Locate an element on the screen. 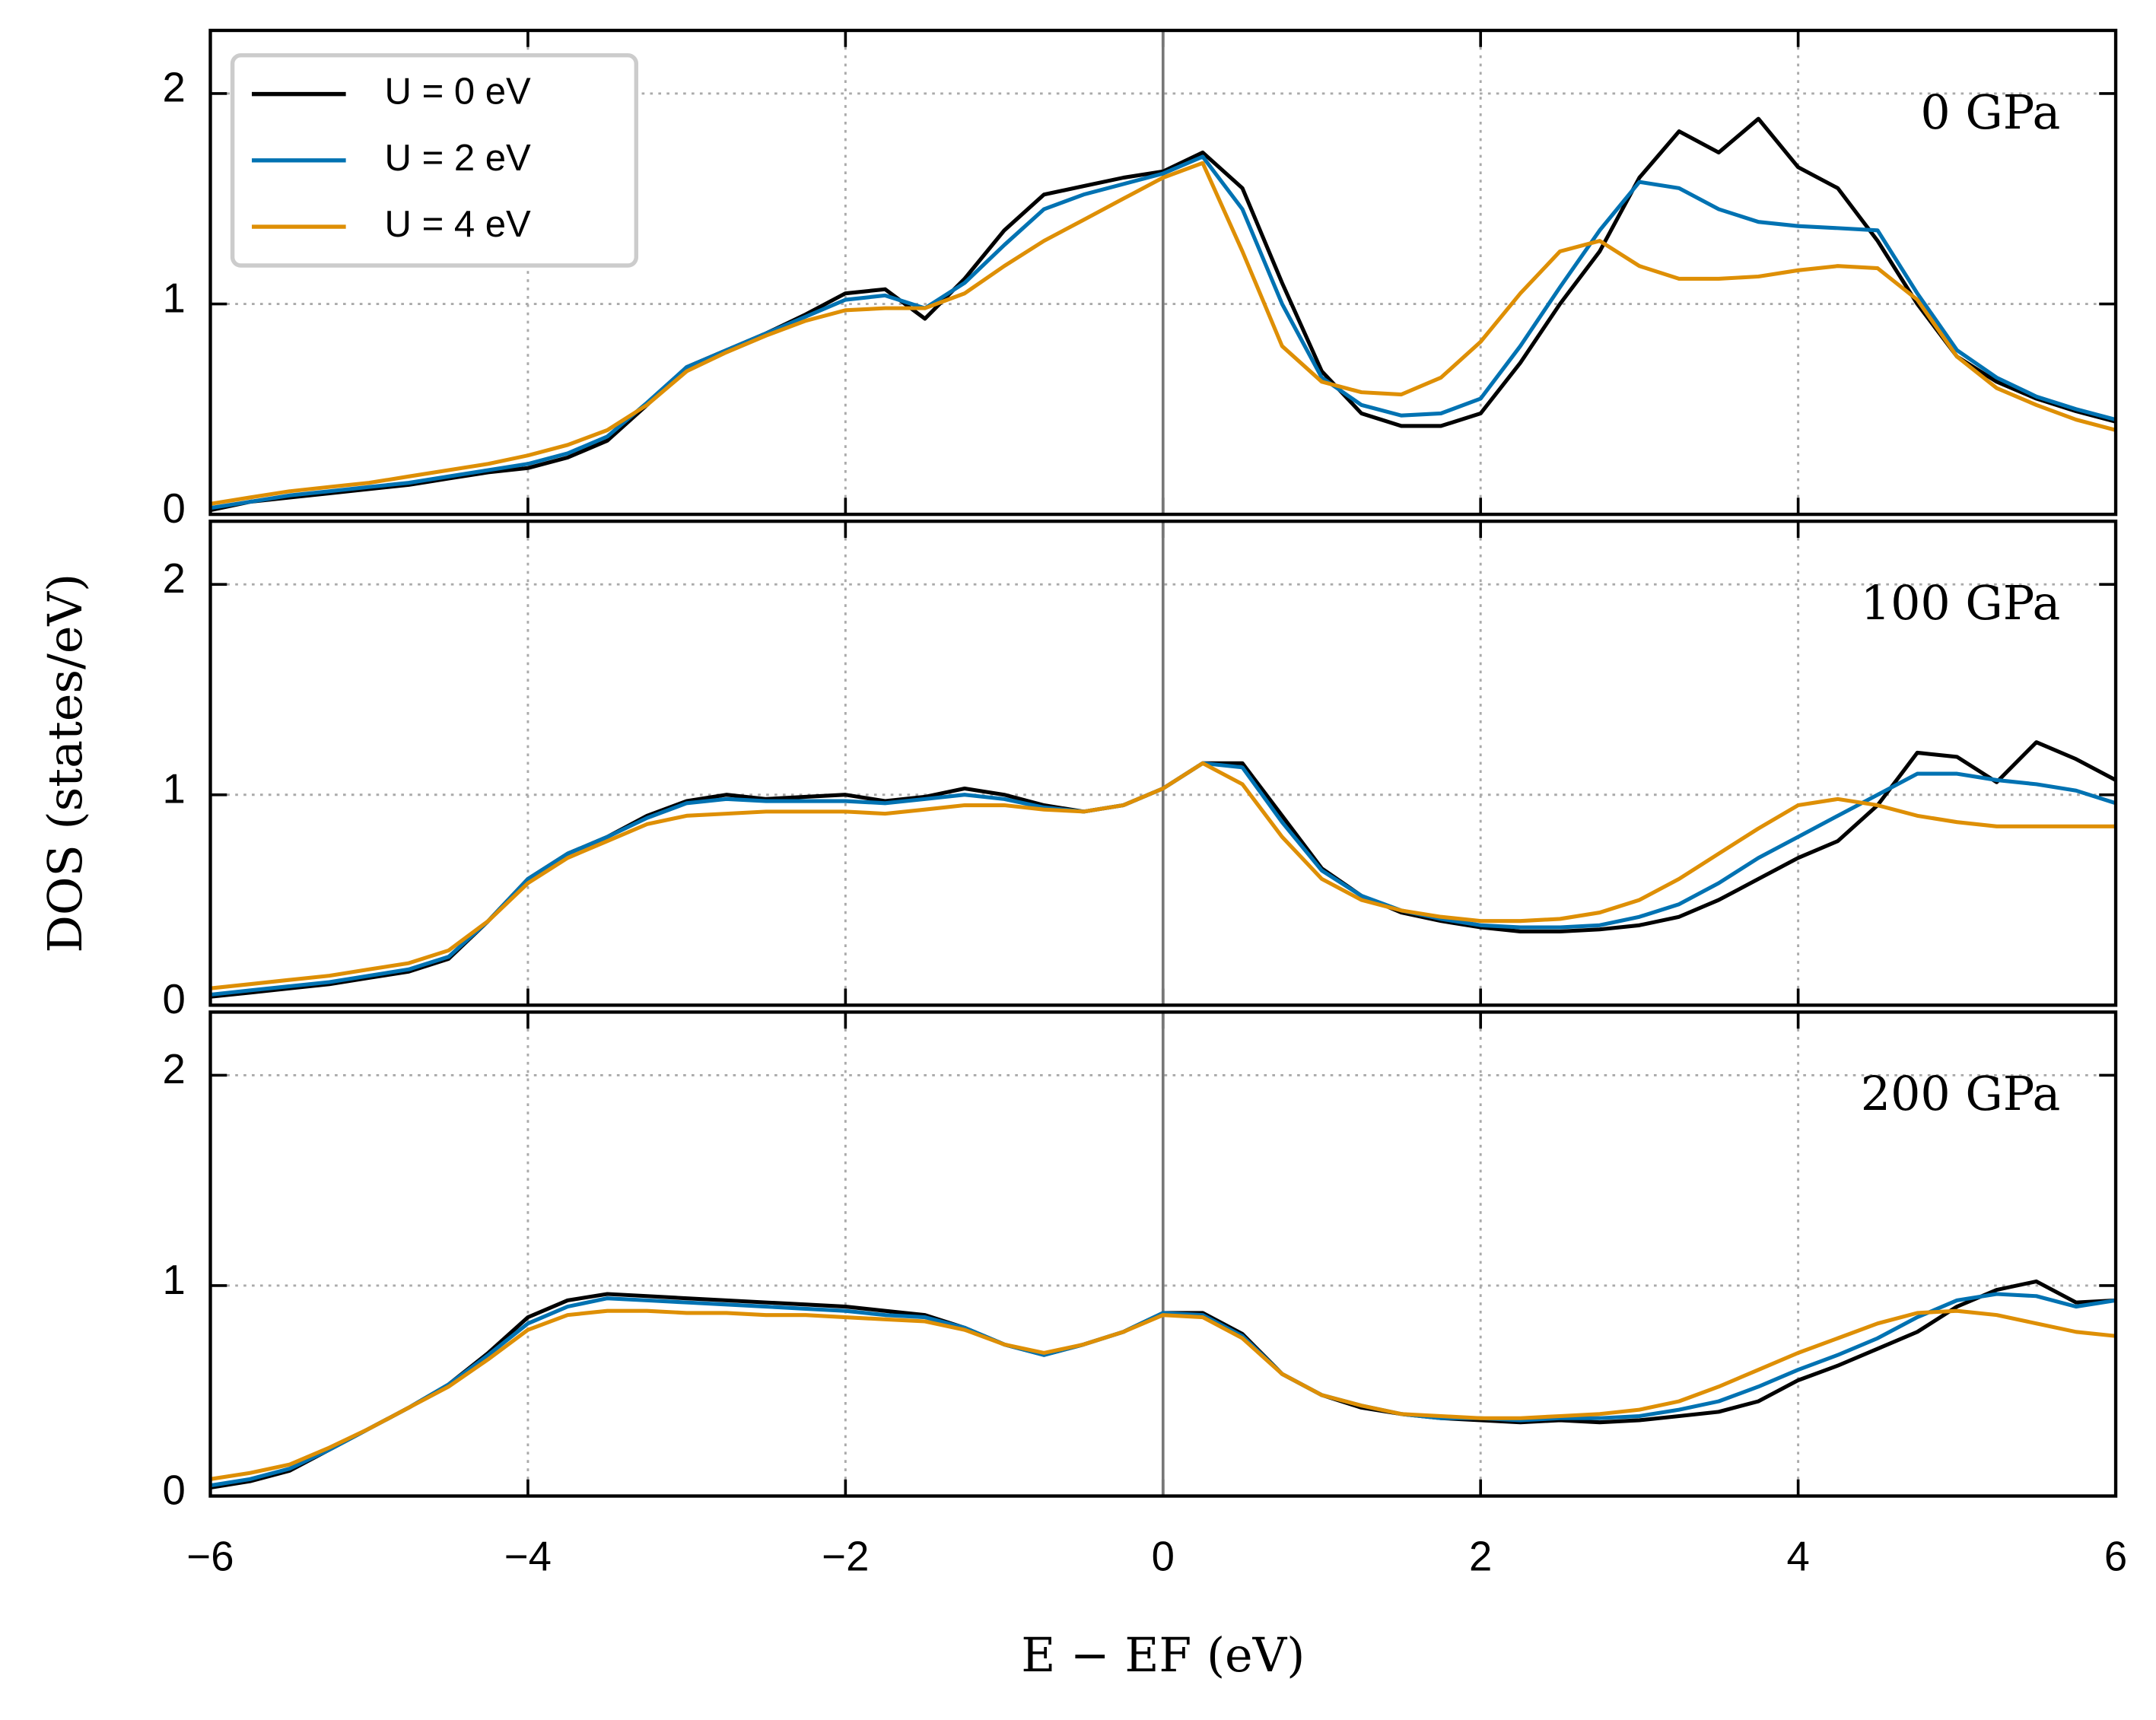  legend-label: U = 4 eV is located at coordinates (458, 224).